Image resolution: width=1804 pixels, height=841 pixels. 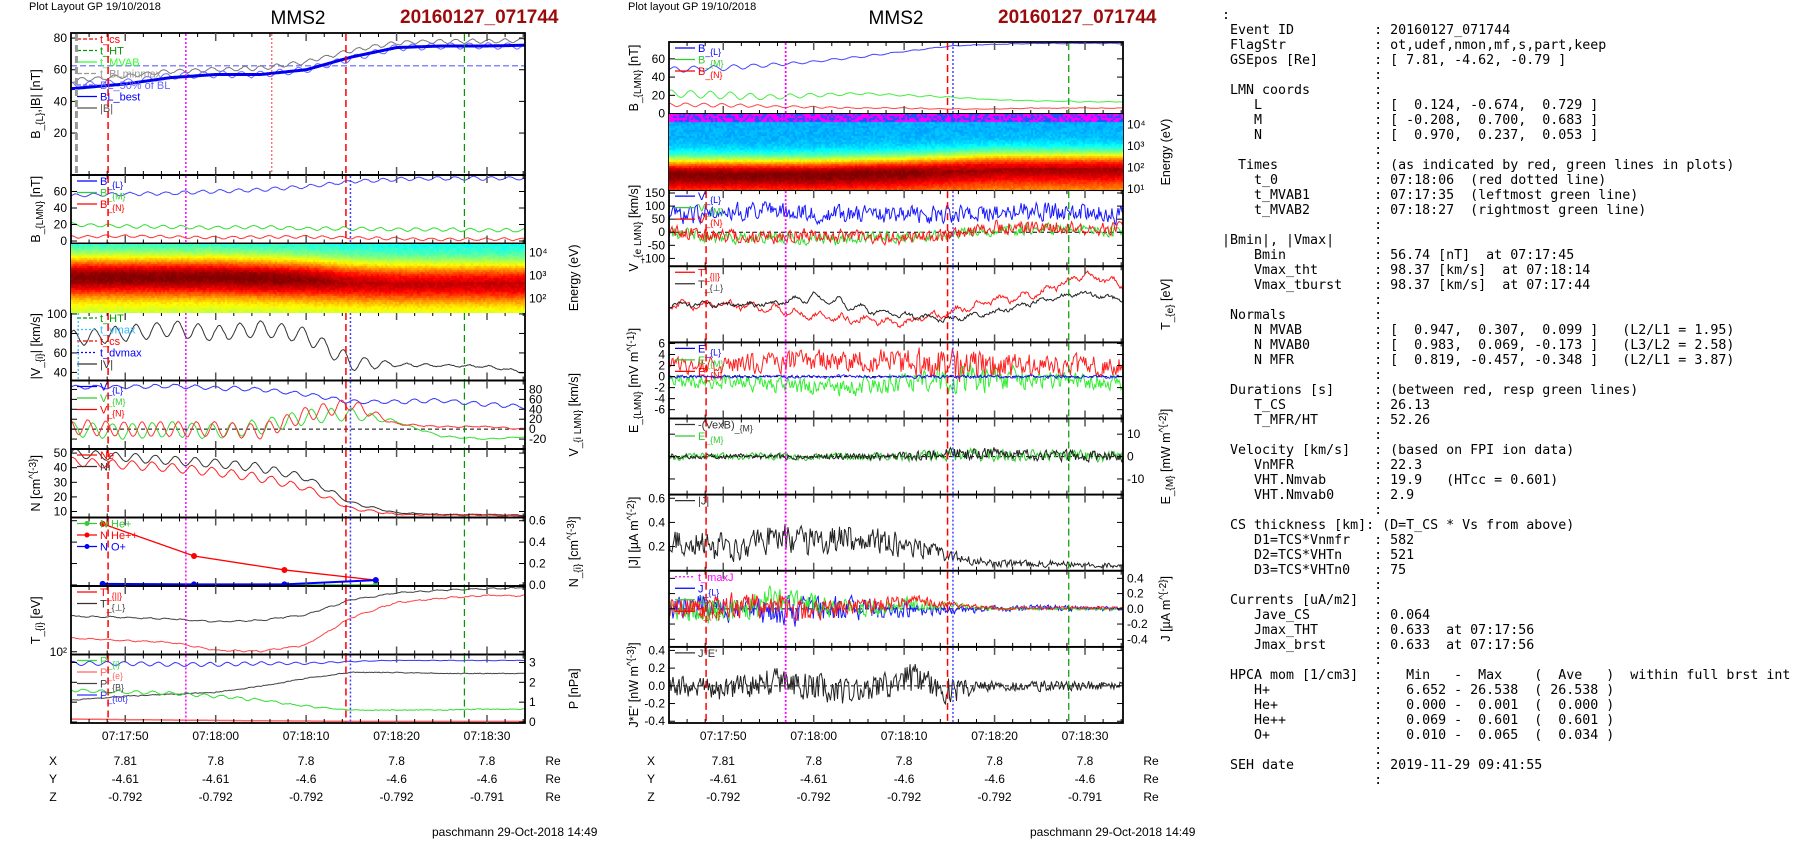 I want to click on summary-line: H+ : 6.652 - 26.538 ( 26.538 ), so click(x=1418, y=690).